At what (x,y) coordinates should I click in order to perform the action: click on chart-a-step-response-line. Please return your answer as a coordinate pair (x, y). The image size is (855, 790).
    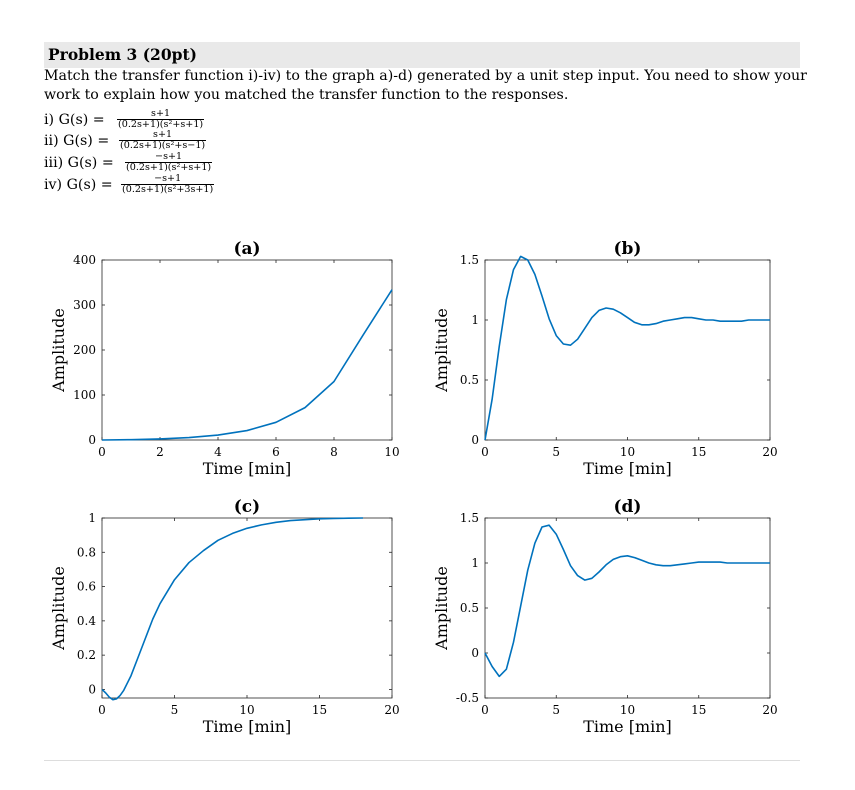
    Looking at the image, I should click on (247, 365).